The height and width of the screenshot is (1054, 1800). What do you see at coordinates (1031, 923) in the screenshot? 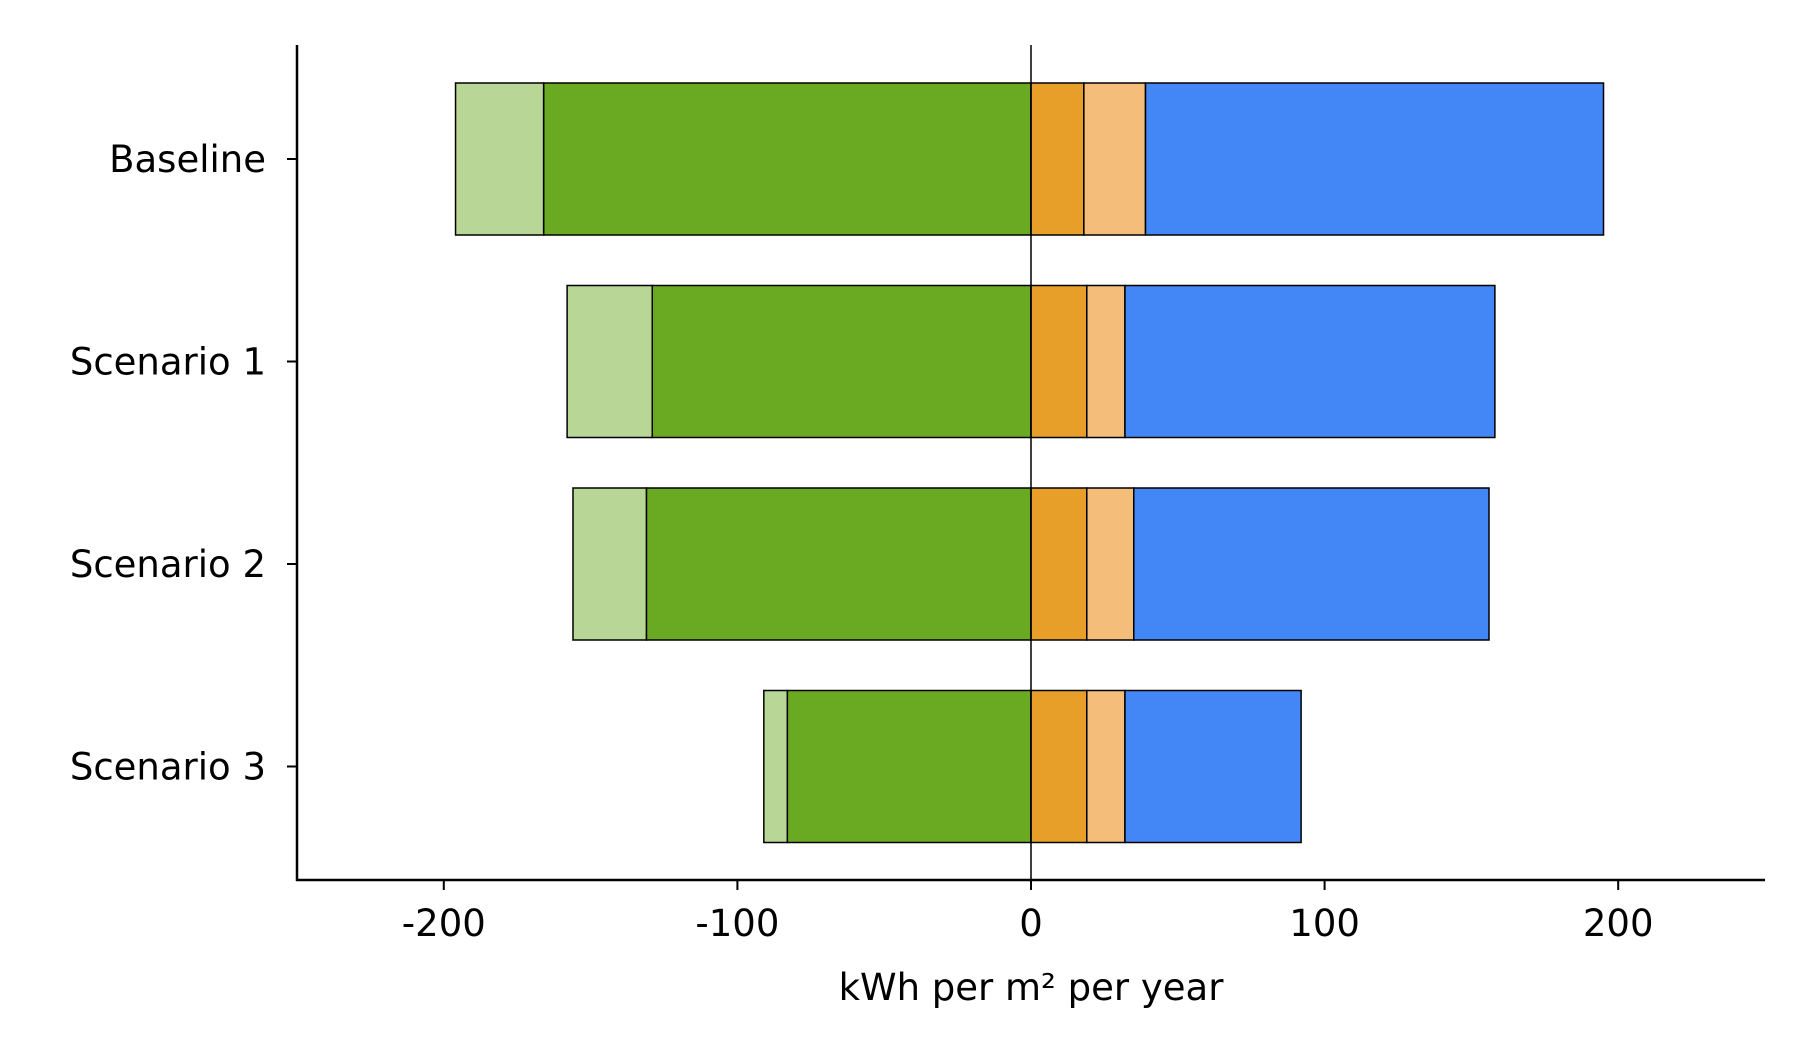
I see `x-tick-label: 0` at bounding box center [1031, 923].